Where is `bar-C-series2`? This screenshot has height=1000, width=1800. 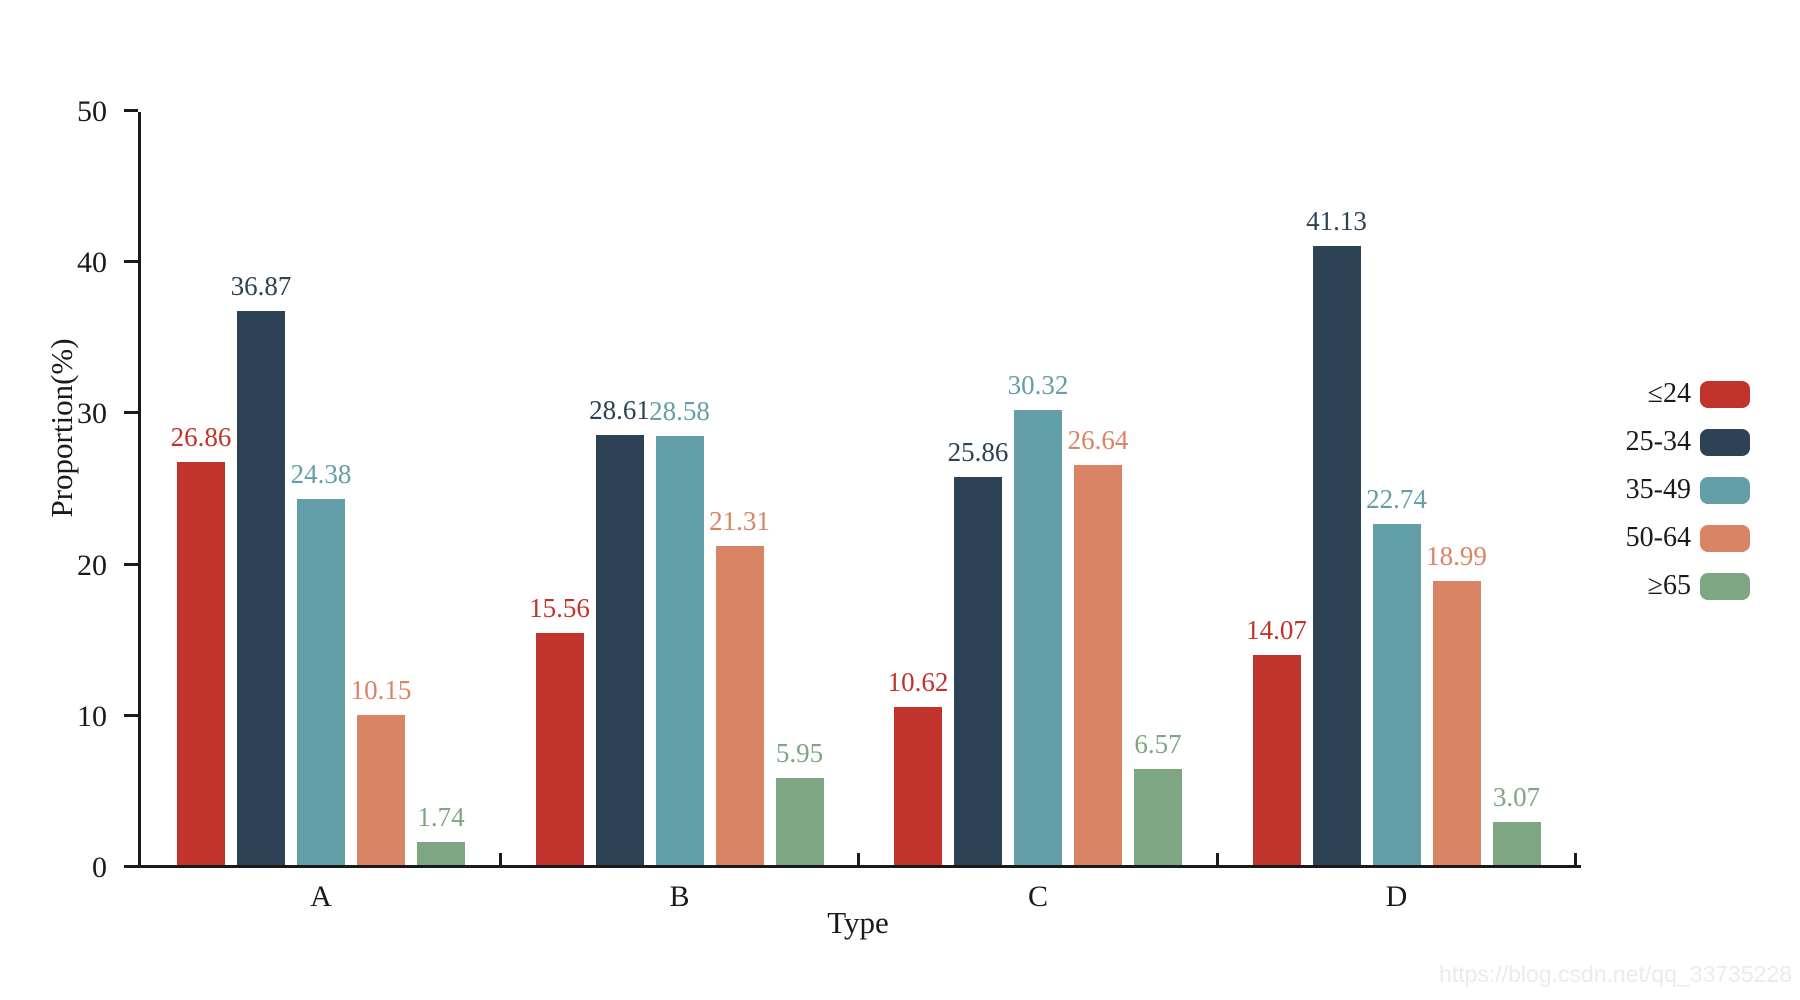 bar-C-series2 is located at coordinates (1038, 638).